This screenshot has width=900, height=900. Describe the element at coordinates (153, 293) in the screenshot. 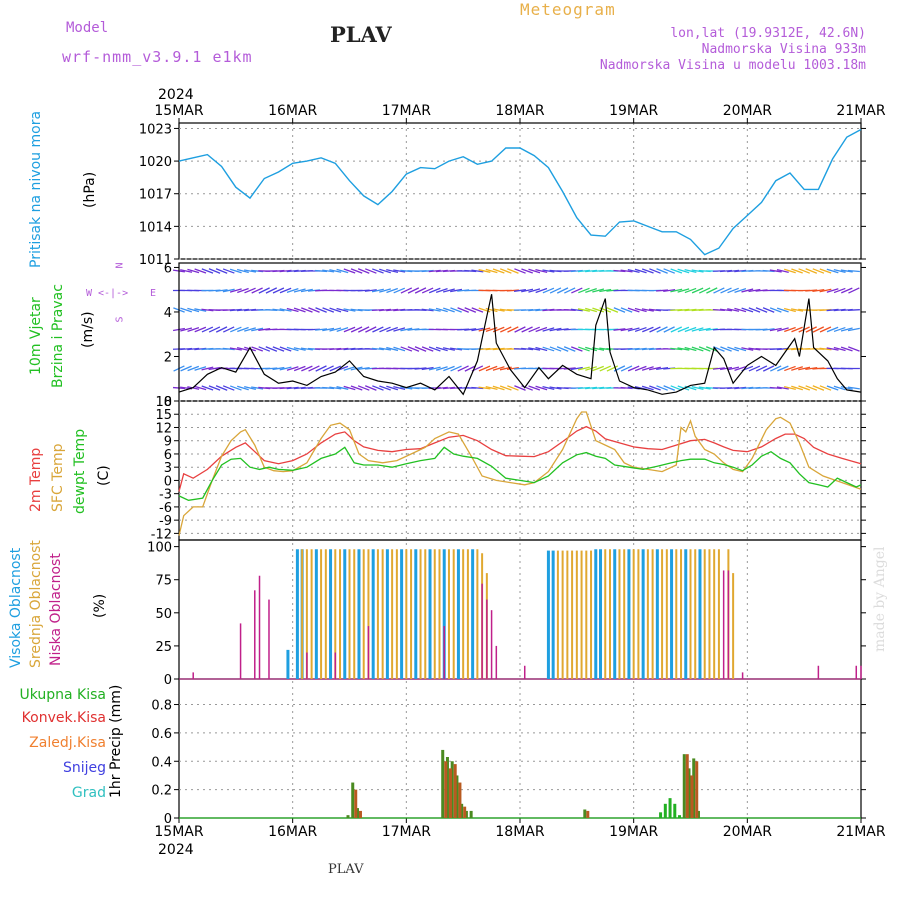

I see `compass-e: E` at that location.